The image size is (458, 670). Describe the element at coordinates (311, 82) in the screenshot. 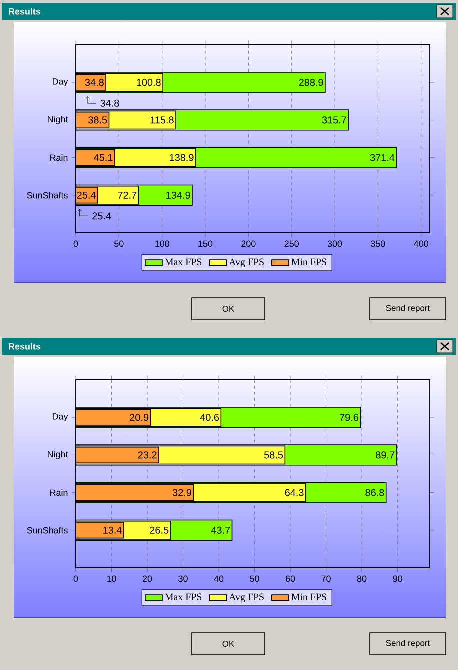

I see `data-label: 288.9` at that location.